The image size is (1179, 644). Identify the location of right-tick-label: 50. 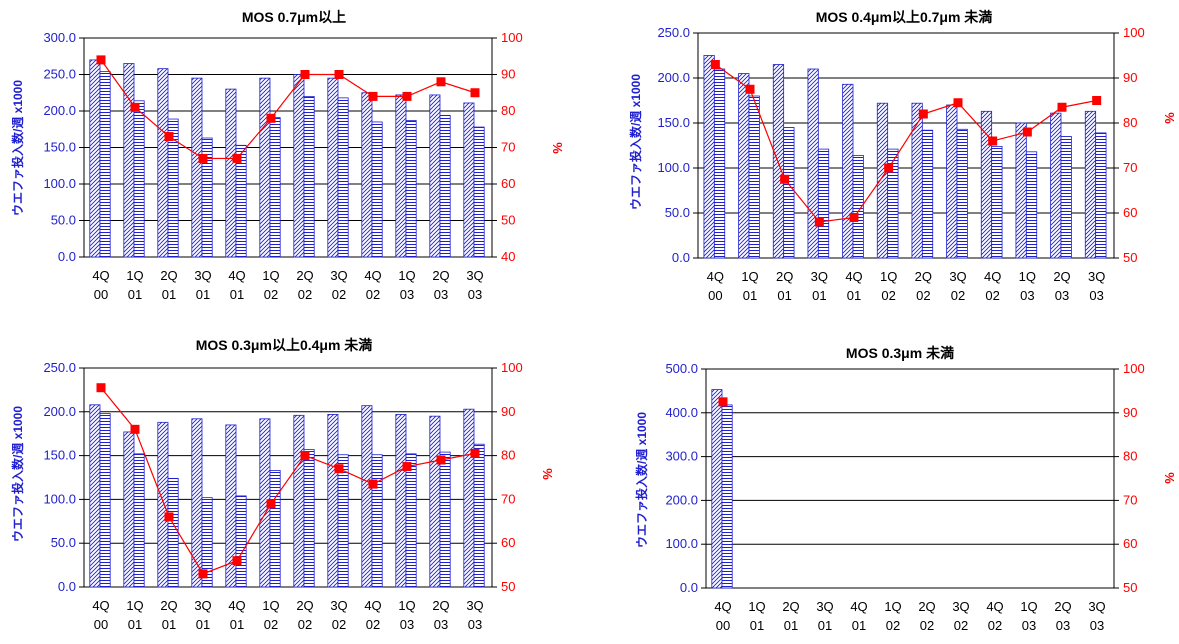
(1130, 257).